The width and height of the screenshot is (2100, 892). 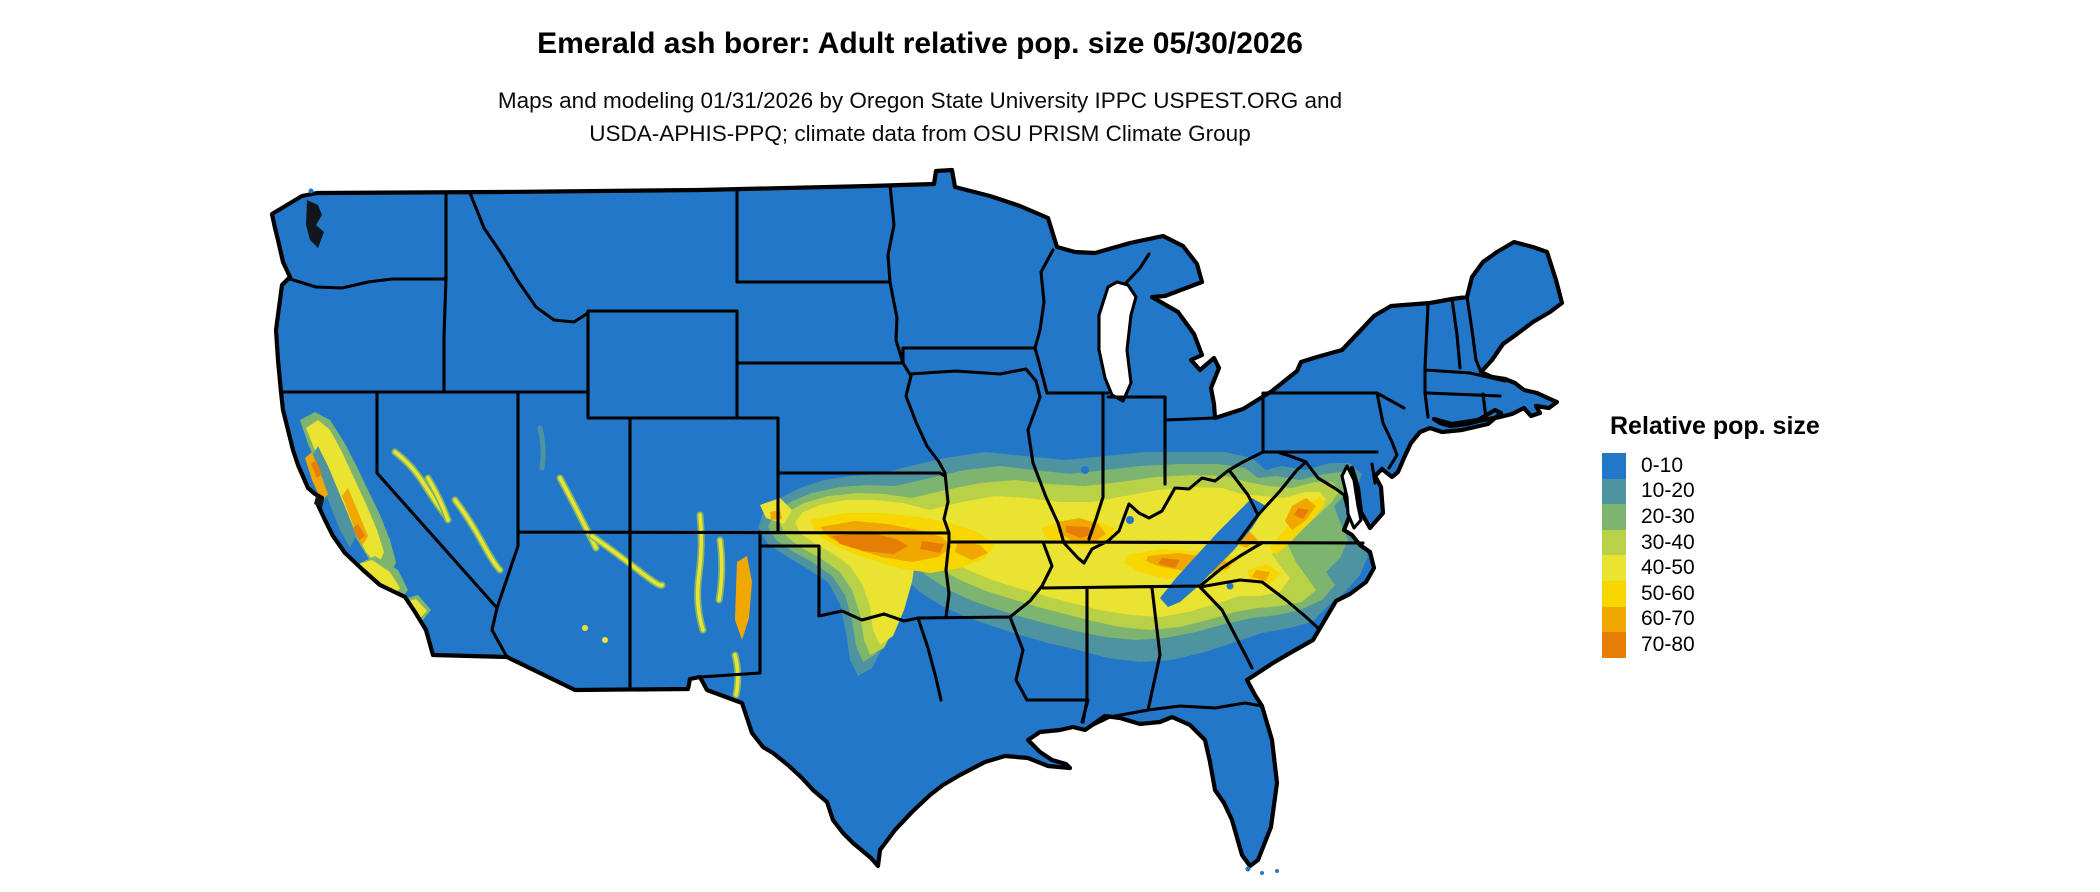 What do you see at coordinates (1668, 593) in the screenshot?
I see `legend-label: 50-60` at bounding box center [1668, 593].